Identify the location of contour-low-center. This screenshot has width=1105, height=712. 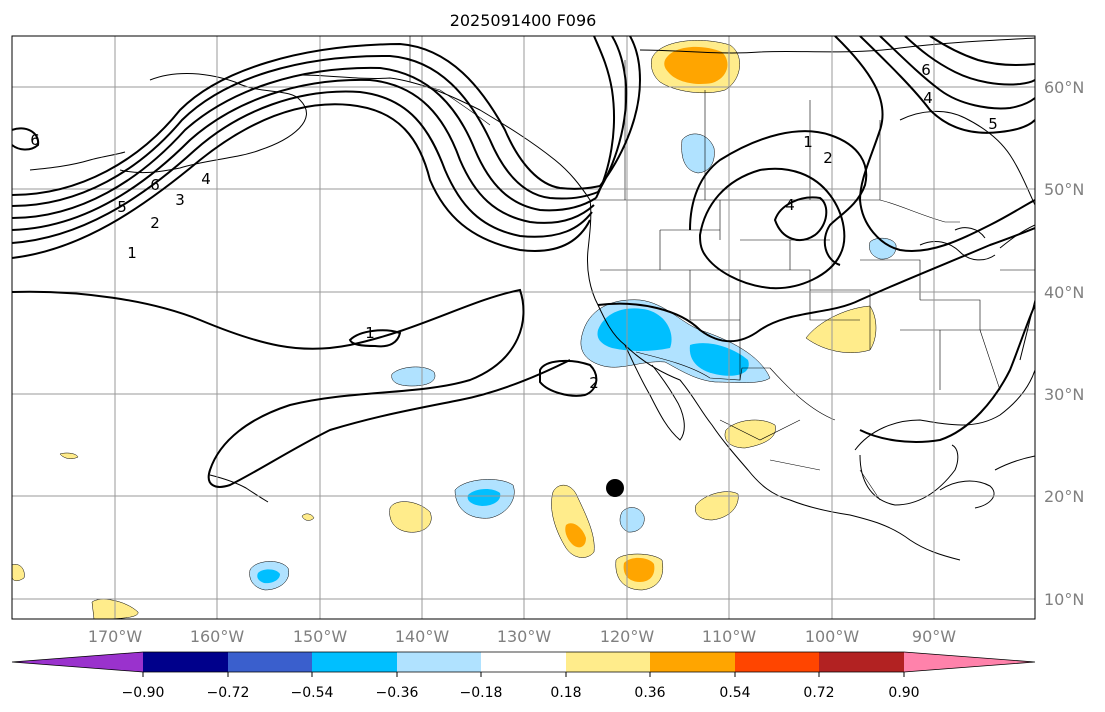
(772, 228).